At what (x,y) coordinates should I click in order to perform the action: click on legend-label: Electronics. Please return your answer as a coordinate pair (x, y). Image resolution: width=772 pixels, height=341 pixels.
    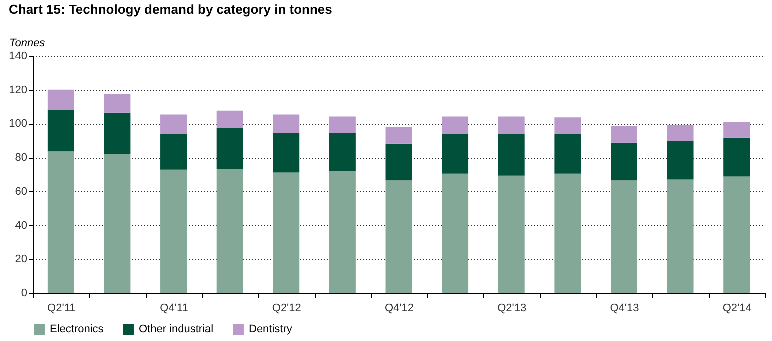
    Looking at the image, I should click on (77, 330).